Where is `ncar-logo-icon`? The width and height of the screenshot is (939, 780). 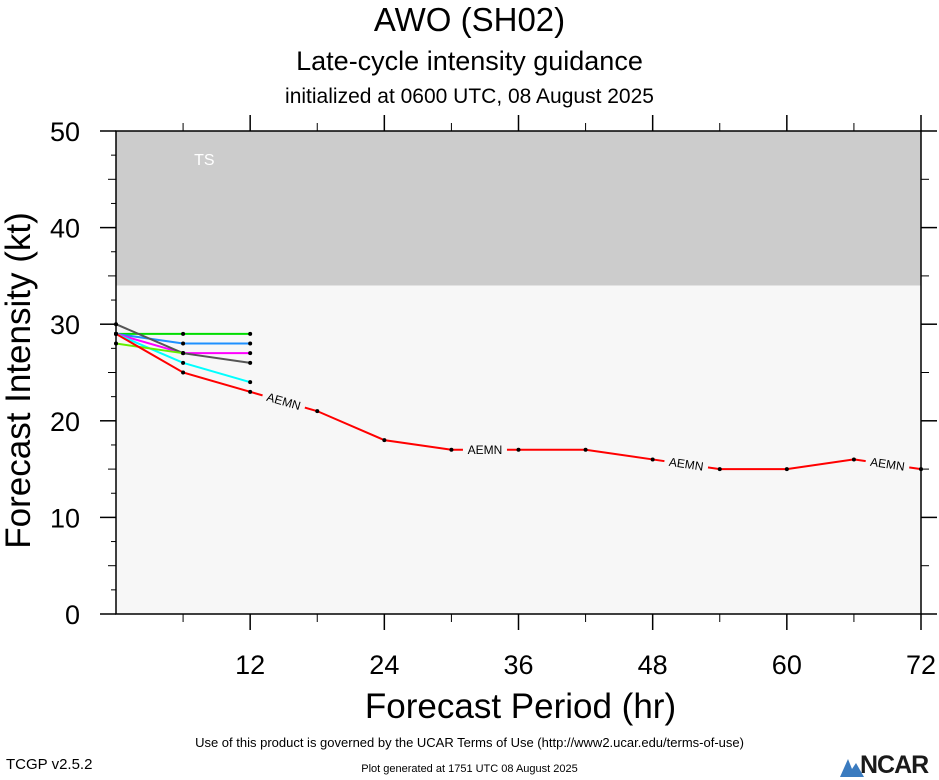
ncar-logo-icon is located at coordinates (852, 768).